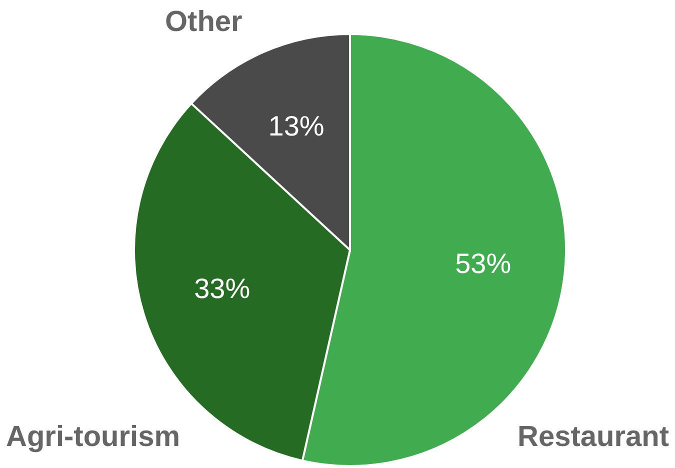  What do you see at coordinates (93, 437) in the screenshot?
I see `slice-label: Agri-tourism` at bounding box center [93, 437].